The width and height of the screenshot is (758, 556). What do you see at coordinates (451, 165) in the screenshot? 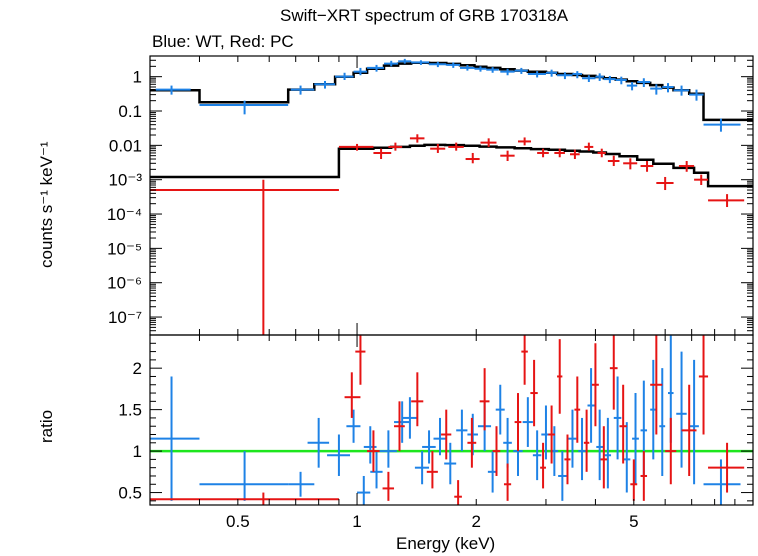
I see `model-line-pc` at bounding box center [451, 165].